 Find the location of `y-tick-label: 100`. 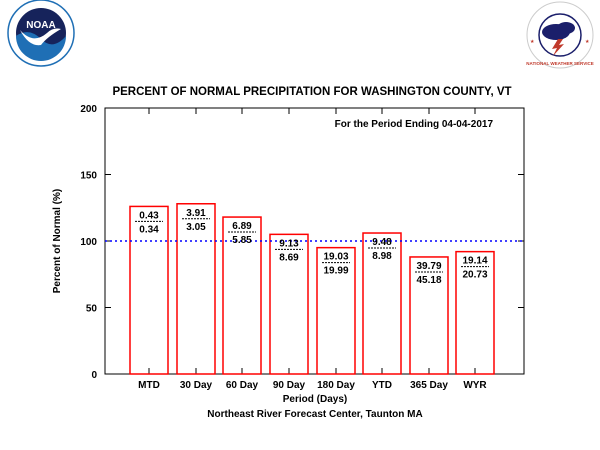

y-tick-label: 100 is located at coordinates (88, 242).